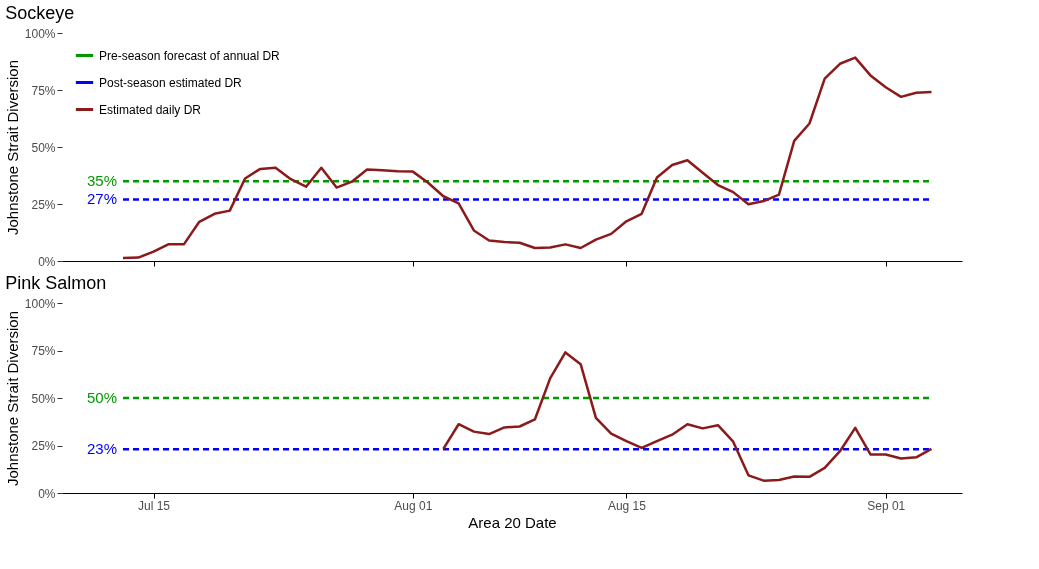 The image size is (1039, 569). I want to click on x-tick-label: Aug 15, so click(627, 505).